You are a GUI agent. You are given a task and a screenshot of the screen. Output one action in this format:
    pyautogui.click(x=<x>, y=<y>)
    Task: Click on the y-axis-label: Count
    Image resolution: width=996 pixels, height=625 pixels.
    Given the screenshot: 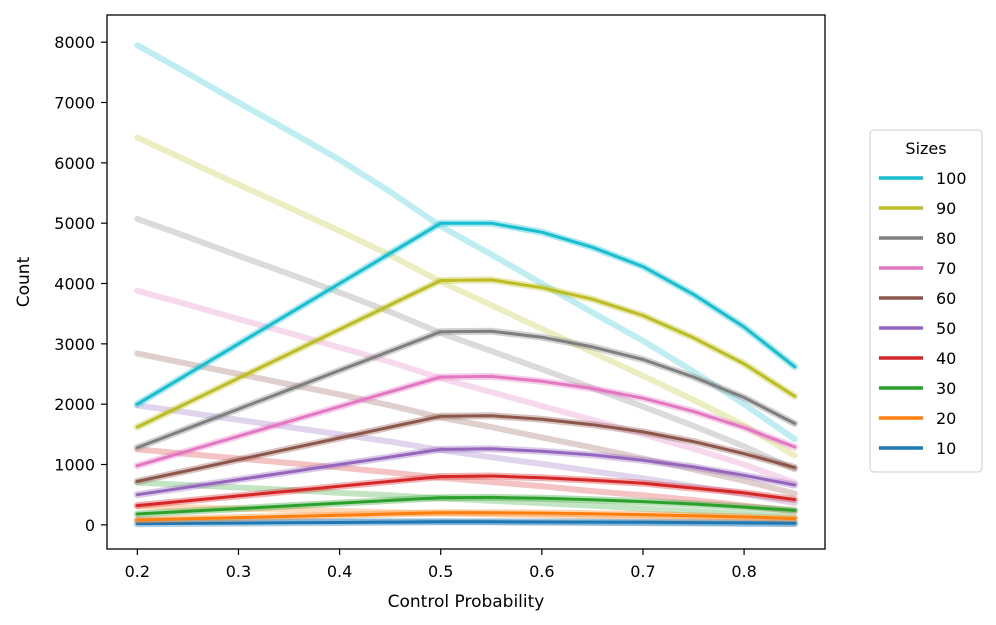 What is the action you would take?
    pyautogui.click(x=24, y=281)
    